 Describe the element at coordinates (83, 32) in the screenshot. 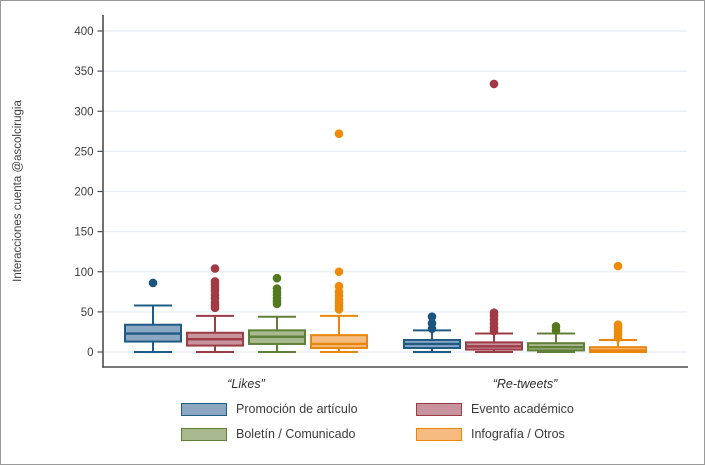

I see `y-tick-label: 400` at that location.